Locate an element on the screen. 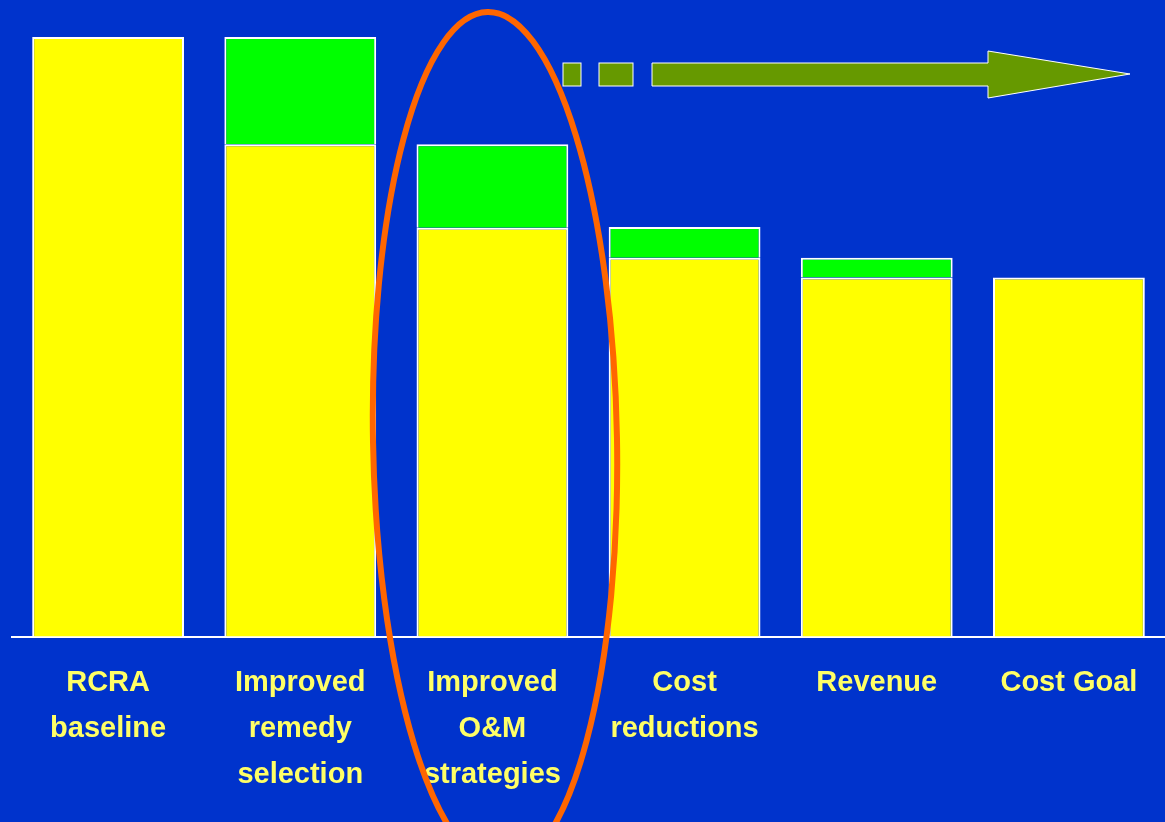 The height and width of the screenshot is (822, 1165). x-tick-label: Revenue is located at coordinates (877, 681).